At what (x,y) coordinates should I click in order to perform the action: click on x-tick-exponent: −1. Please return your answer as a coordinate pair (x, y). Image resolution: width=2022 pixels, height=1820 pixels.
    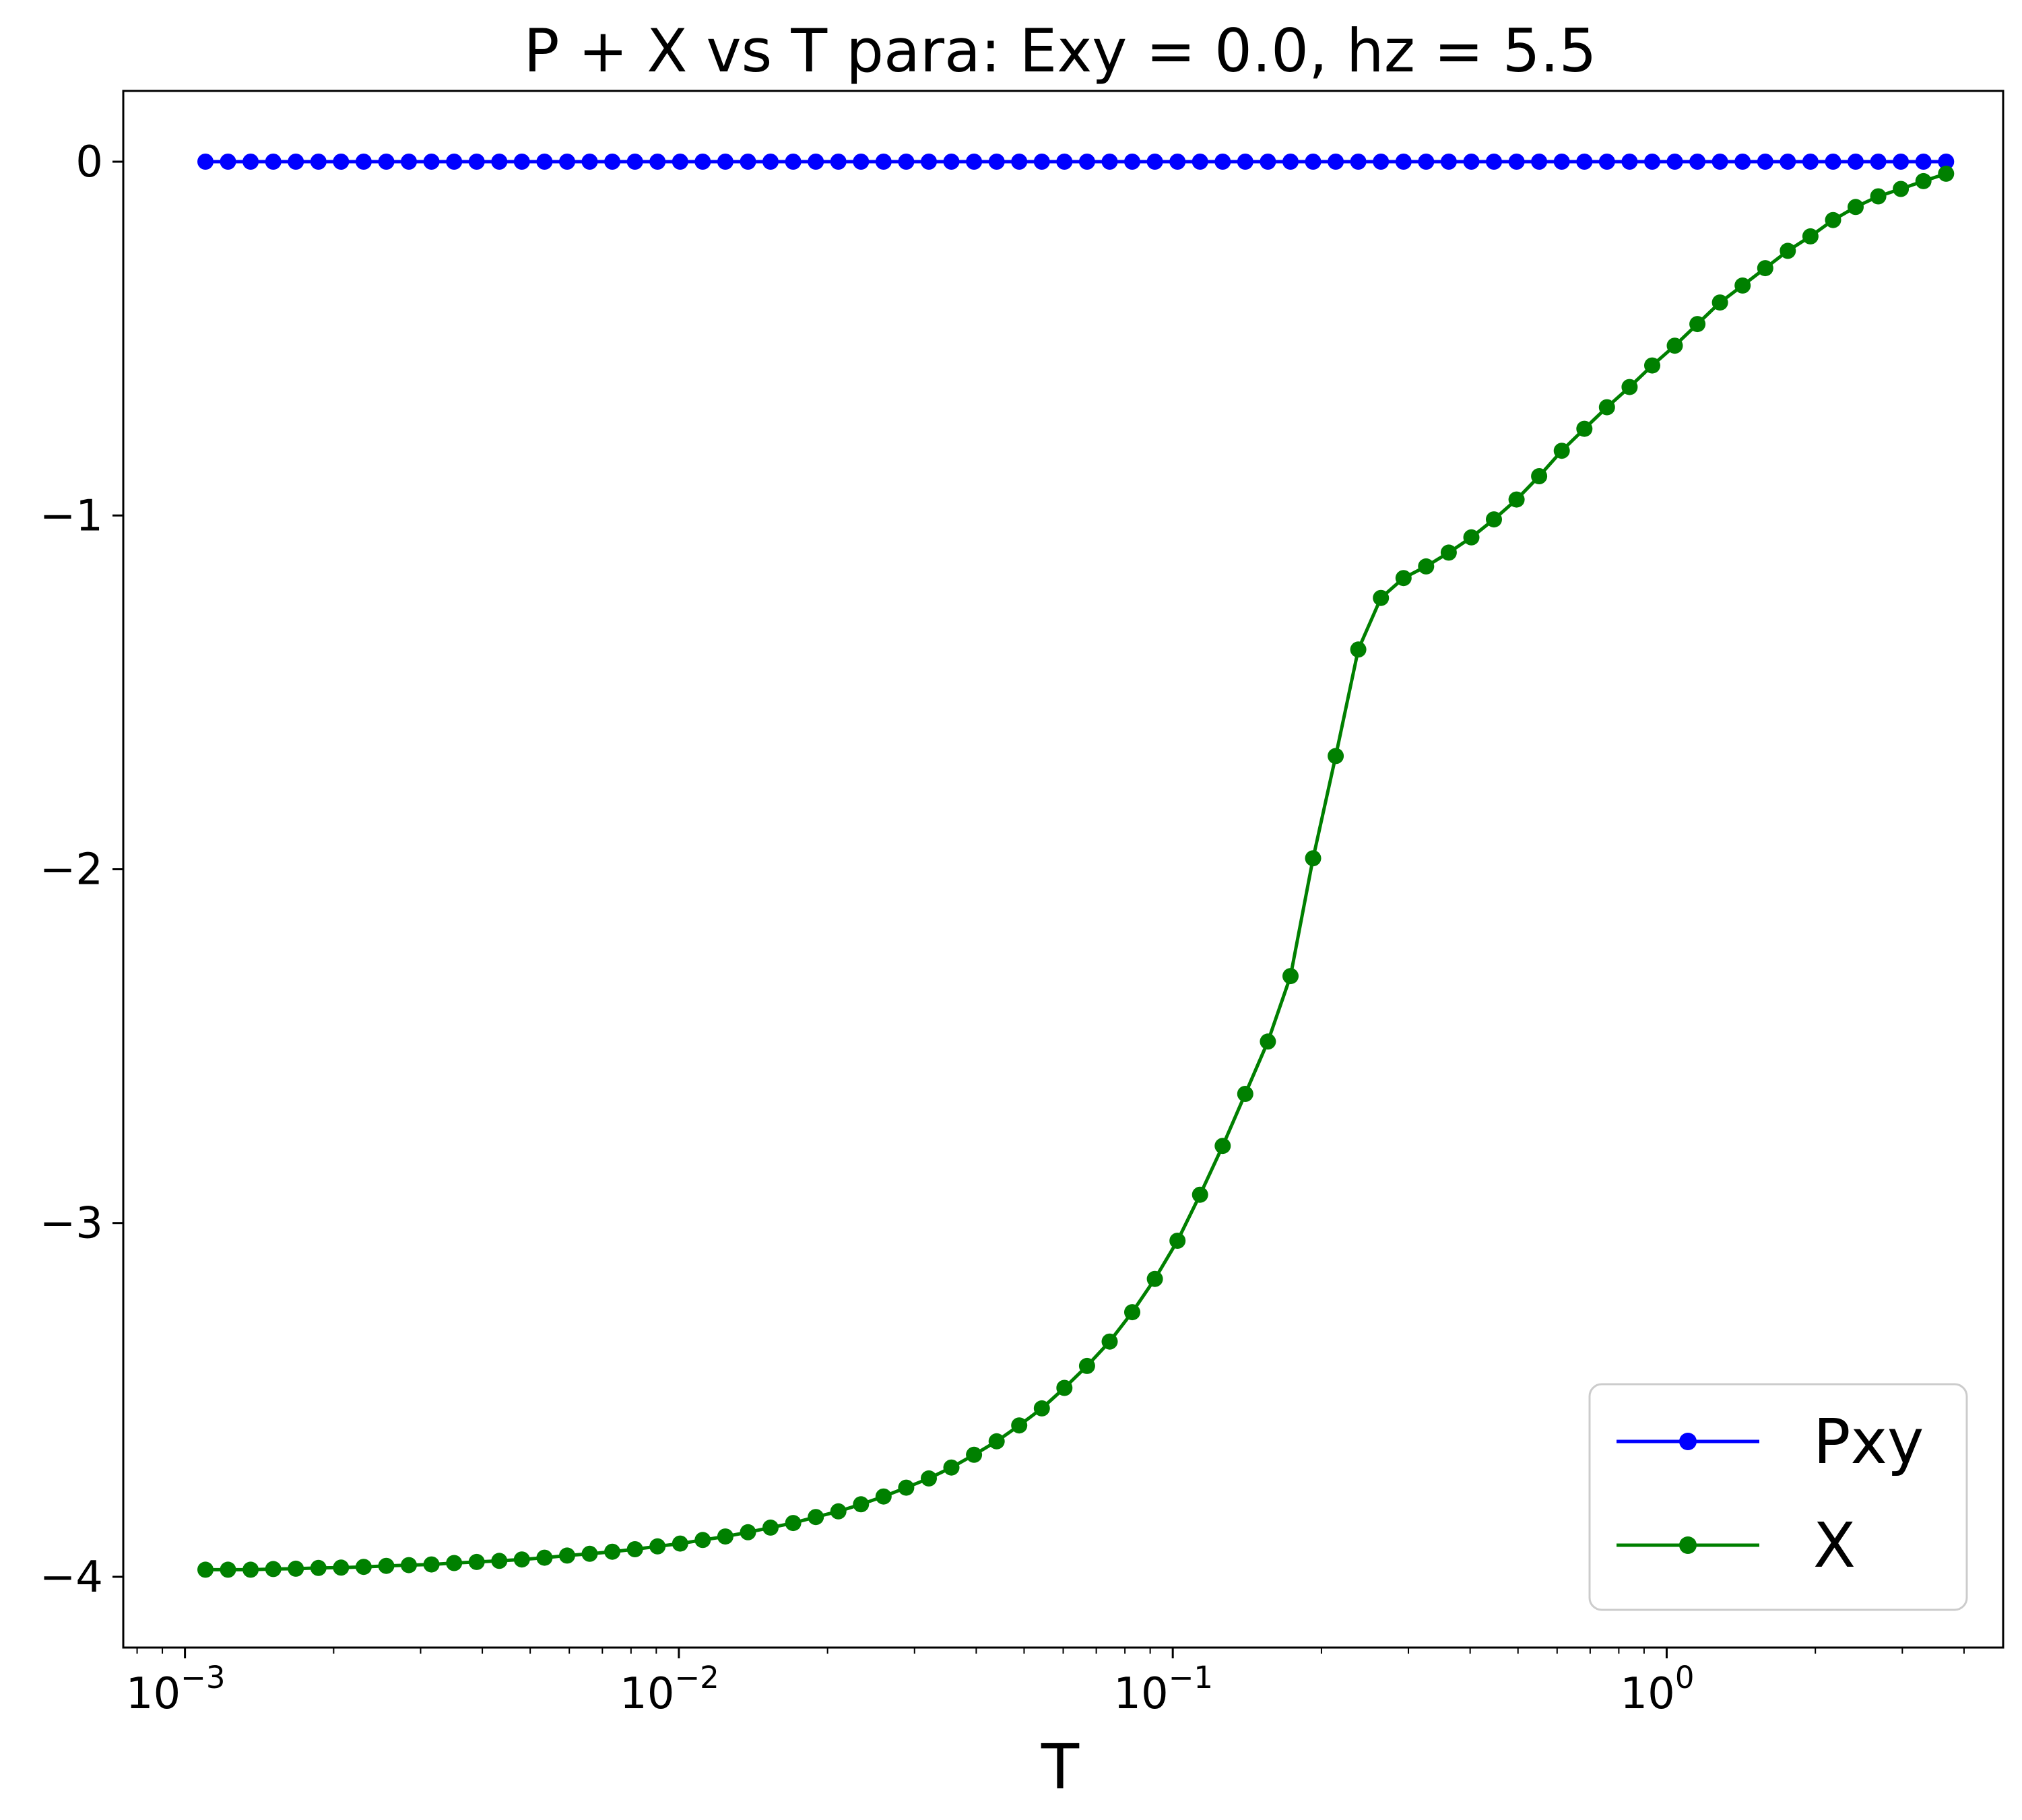
    Looking at the image, I should click on (1191, 1677).